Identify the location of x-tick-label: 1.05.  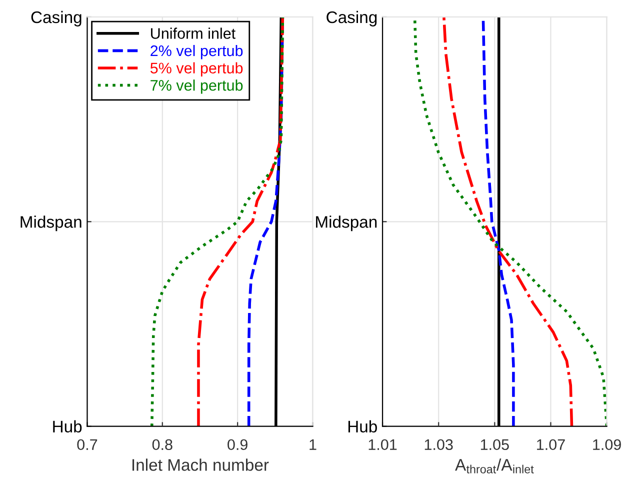
(494, 444).